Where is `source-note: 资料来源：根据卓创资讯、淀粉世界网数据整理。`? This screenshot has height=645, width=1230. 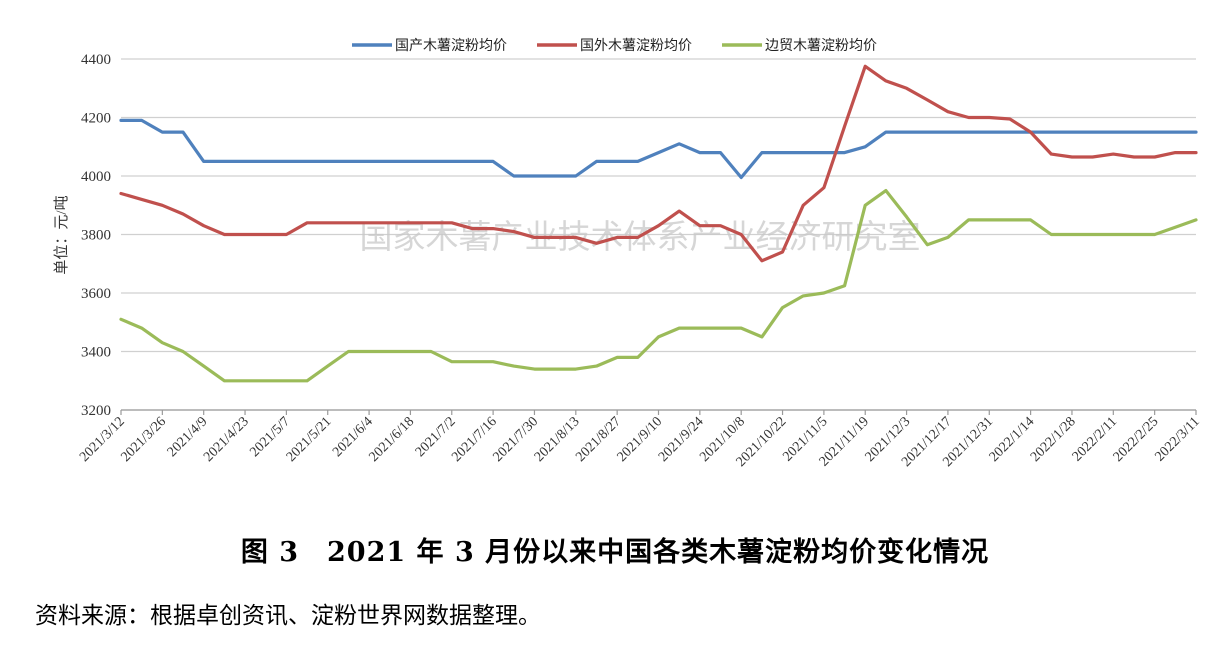 source-note: 资料来源：根据卓创资讯、淀粉世界网数据整理。 is located at coordinates (288, 616).